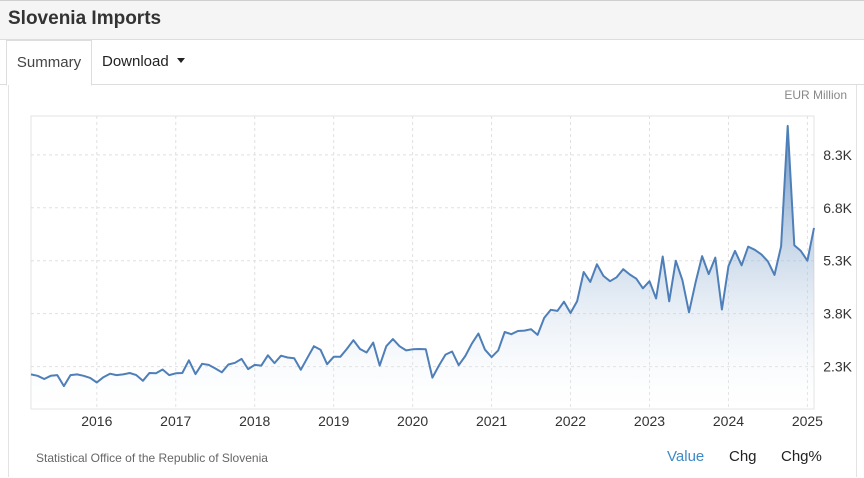  I want to click on page-title: Slovenia Imports, so click(85, 18).